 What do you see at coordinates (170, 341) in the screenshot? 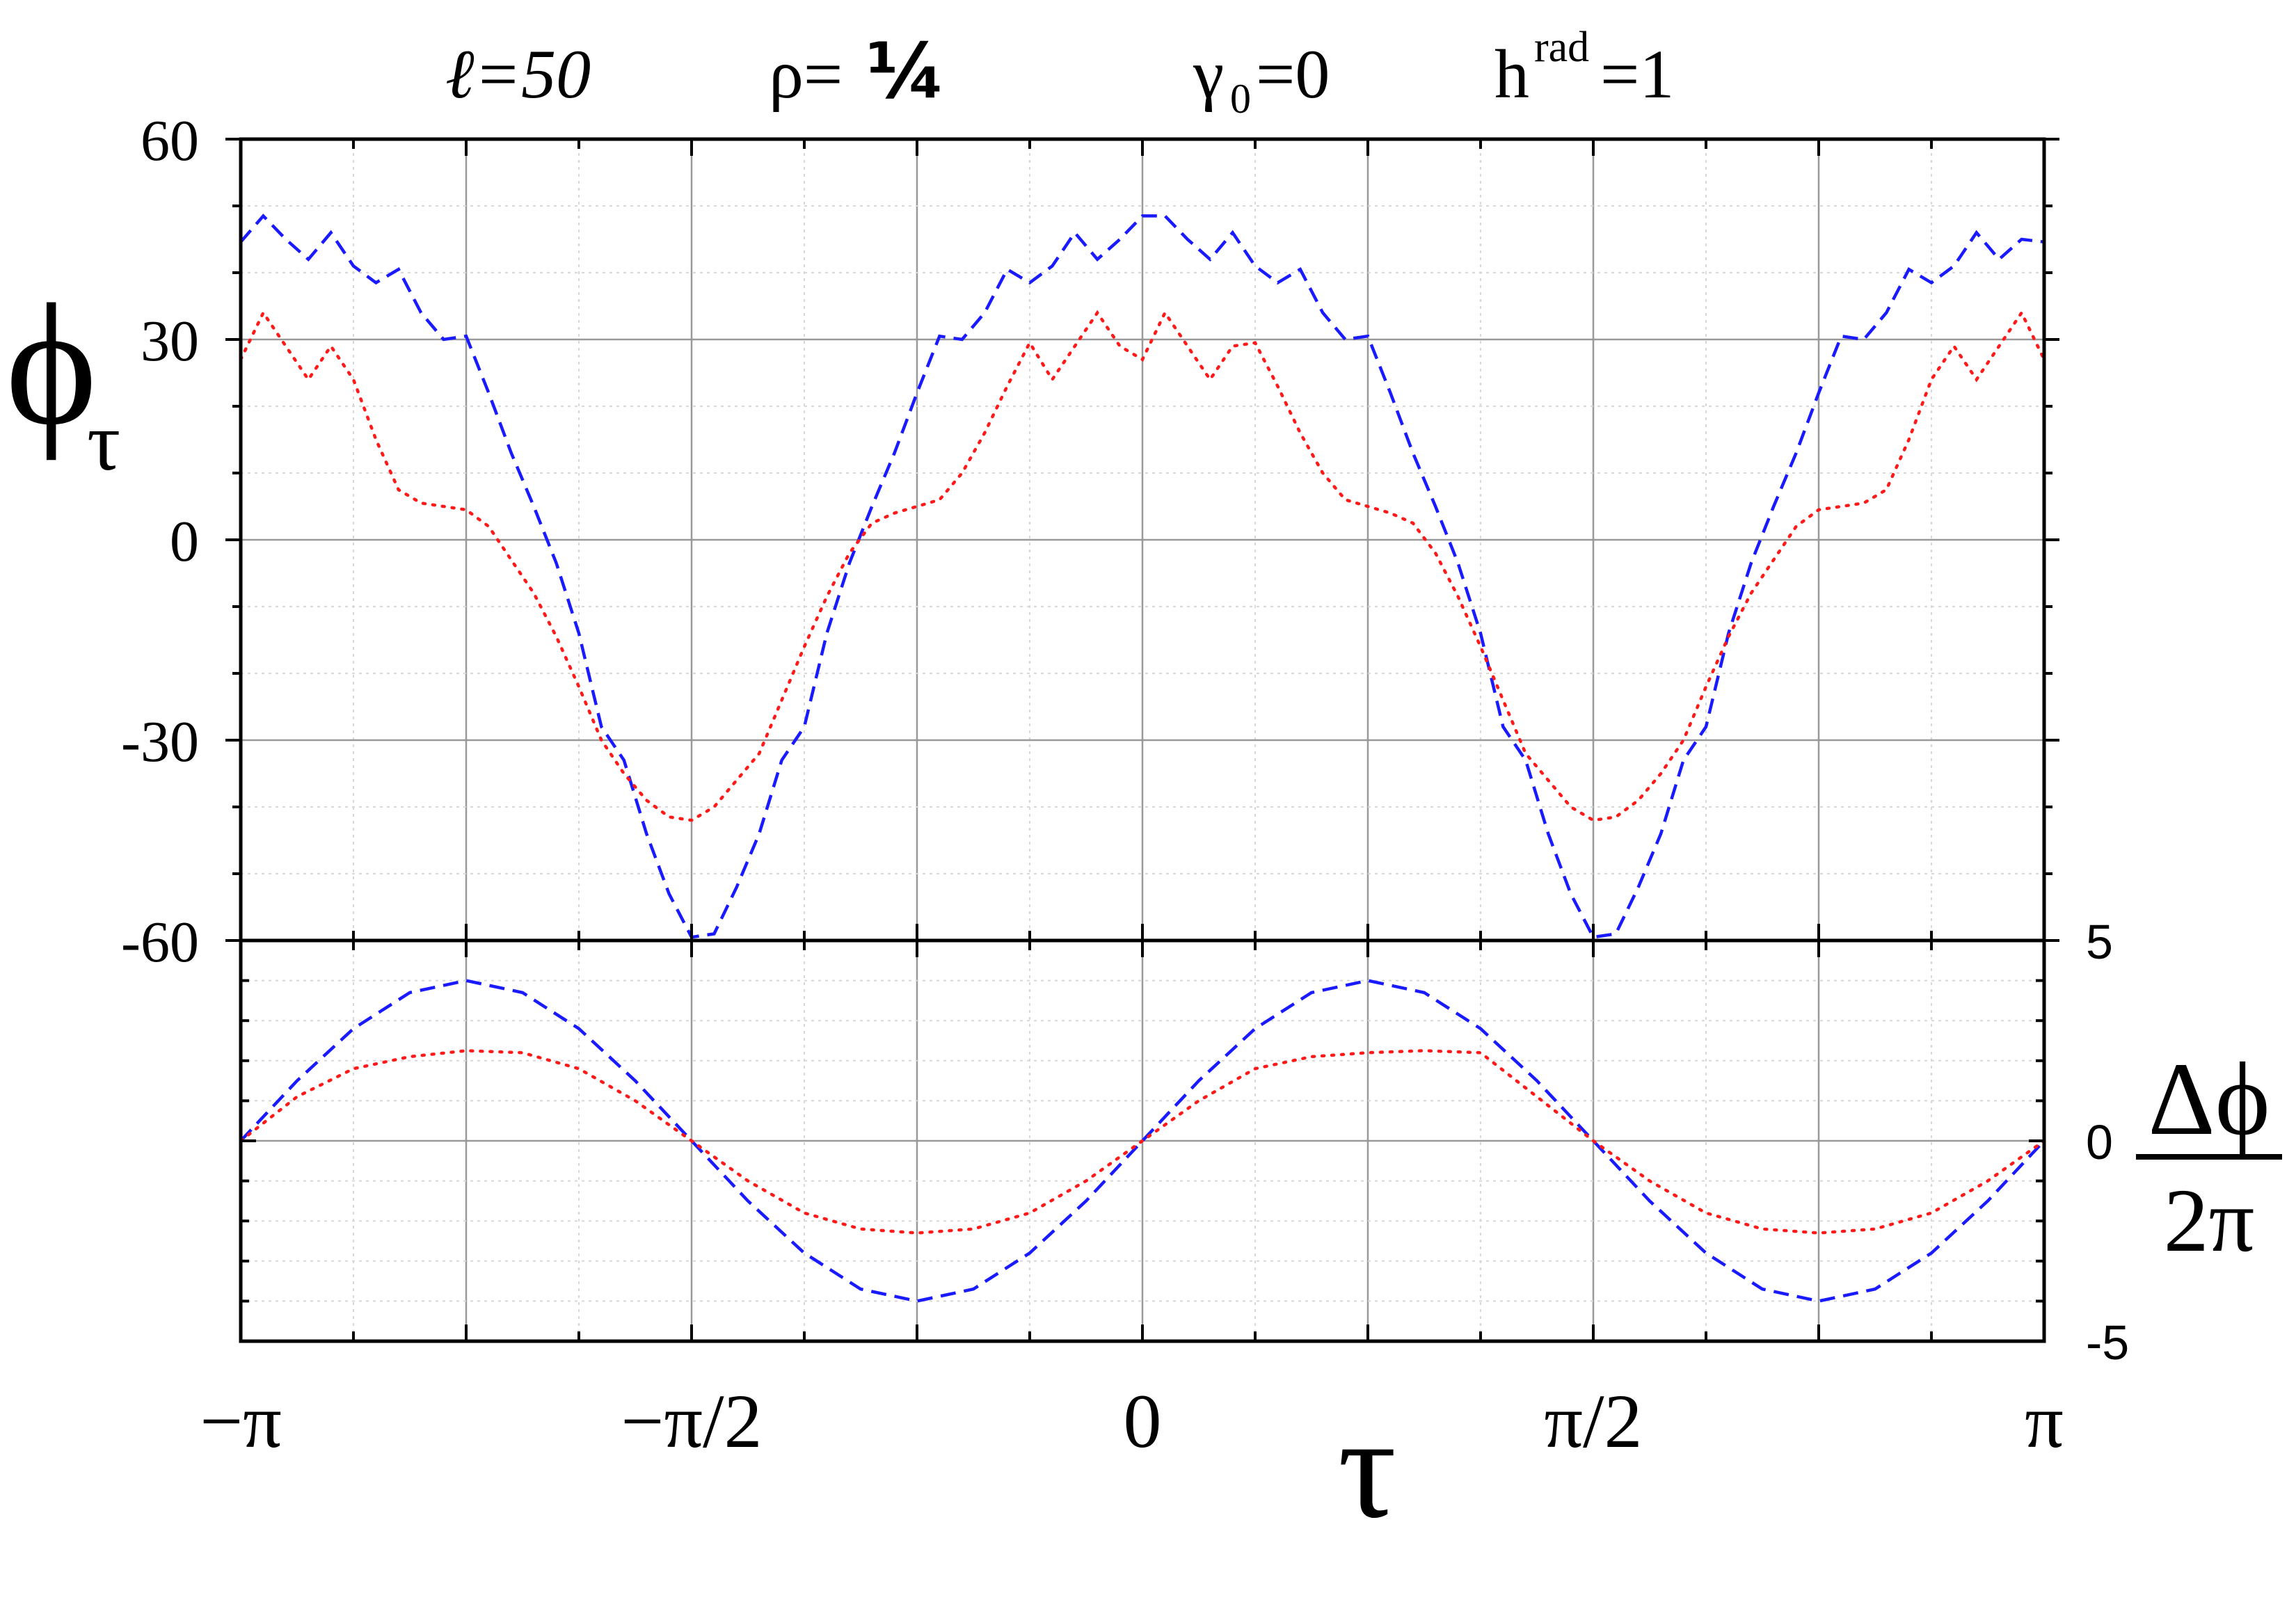
I see `top-y-tick-label: 30` at bounding box center [170, 341].